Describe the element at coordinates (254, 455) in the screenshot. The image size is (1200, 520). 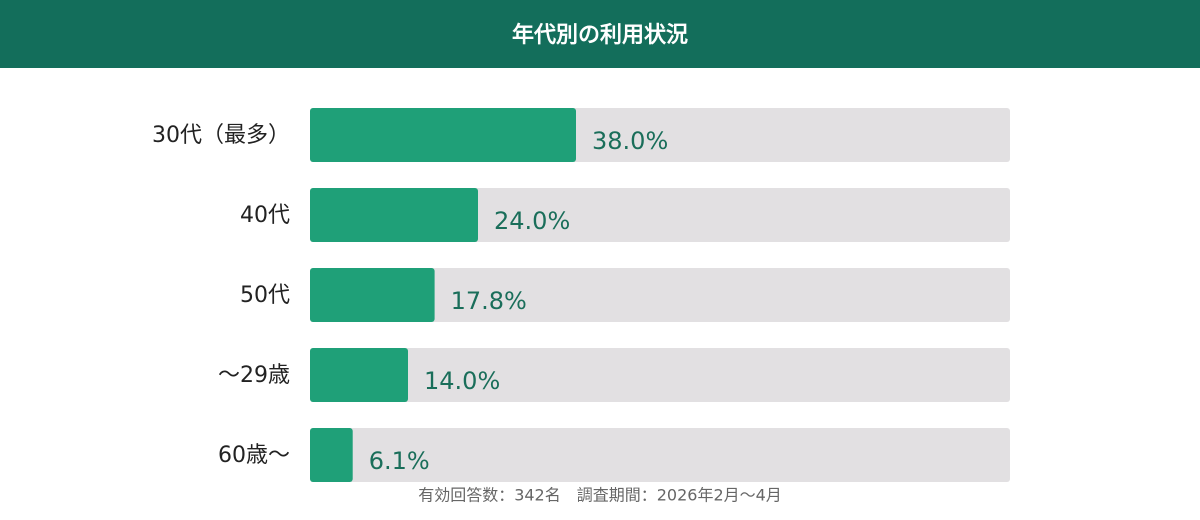
I see `category-label: 60歳〜` at that location.